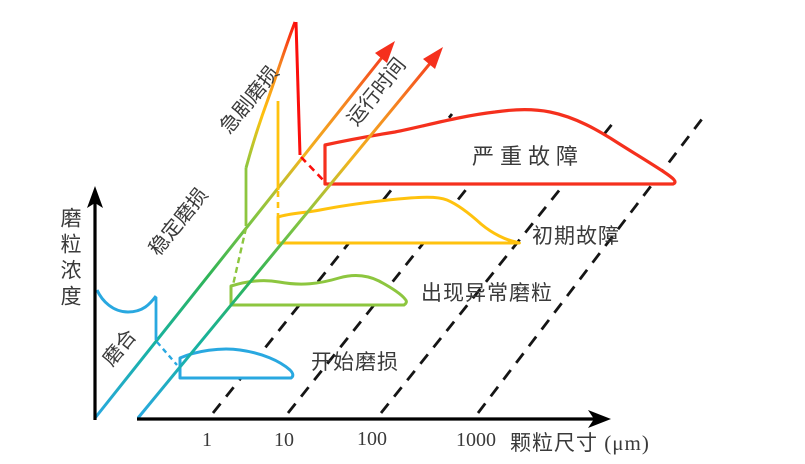 The height and width of the screenshot is (464, 805). I want to click on stage-label-rapid-wear: 急剧磨损, so click(249, 99).